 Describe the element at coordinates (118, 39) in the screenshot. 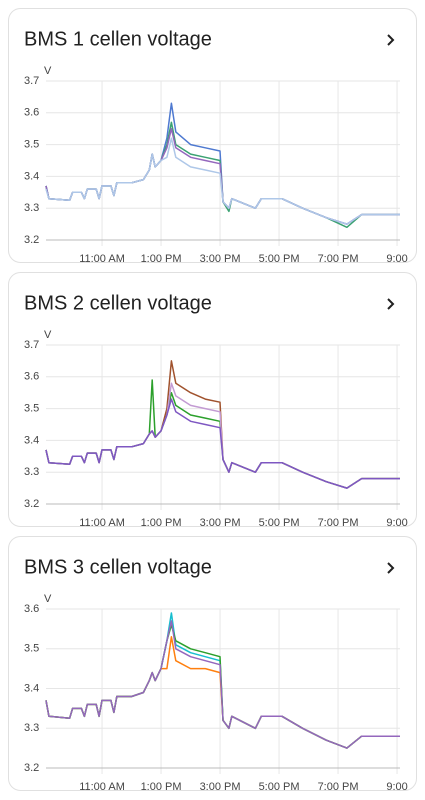

I see `card-title: BMS 1 cellen voltage` at that location.